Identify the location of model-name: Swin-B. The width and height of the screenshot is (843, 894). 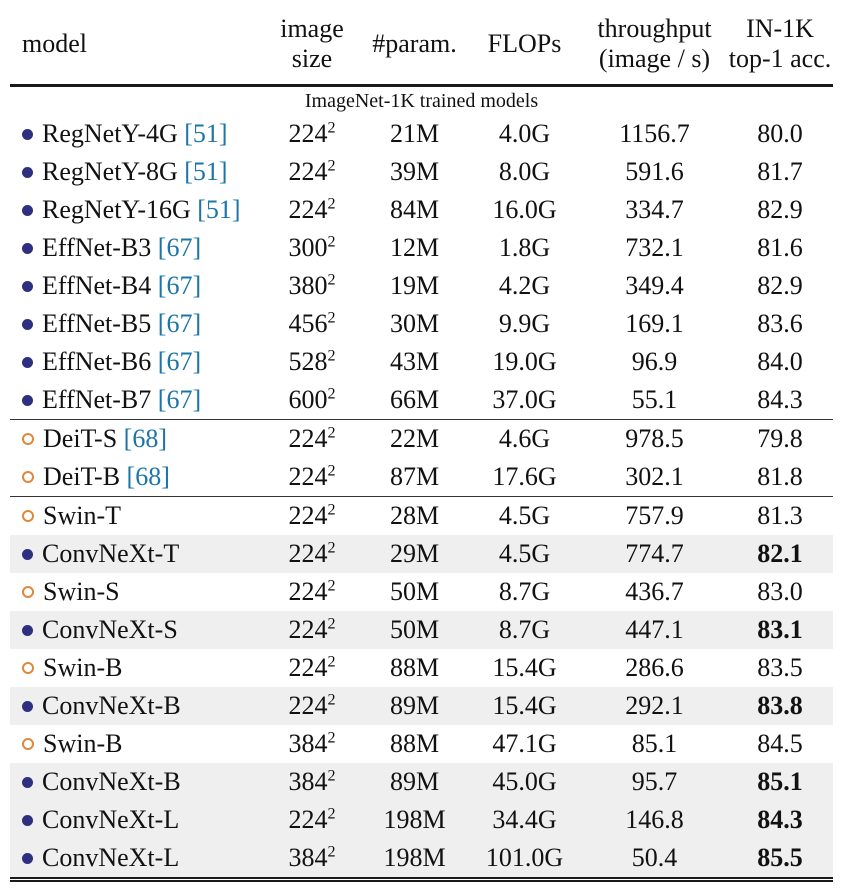
(83, 667).